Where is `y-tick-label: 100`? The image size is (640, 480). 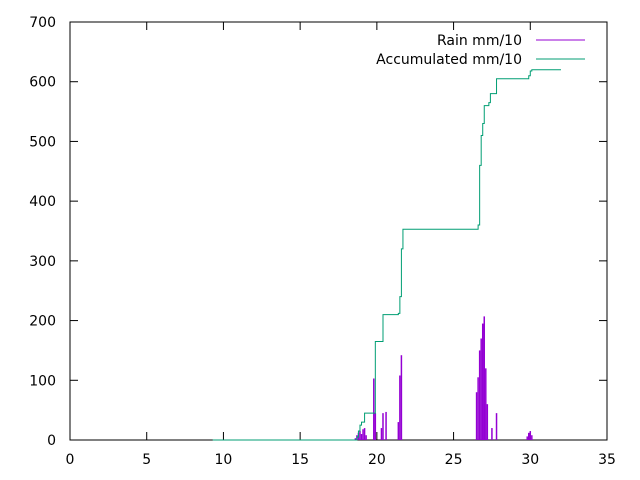
y-tick-label: 100 is located at coordinates (42, 381).